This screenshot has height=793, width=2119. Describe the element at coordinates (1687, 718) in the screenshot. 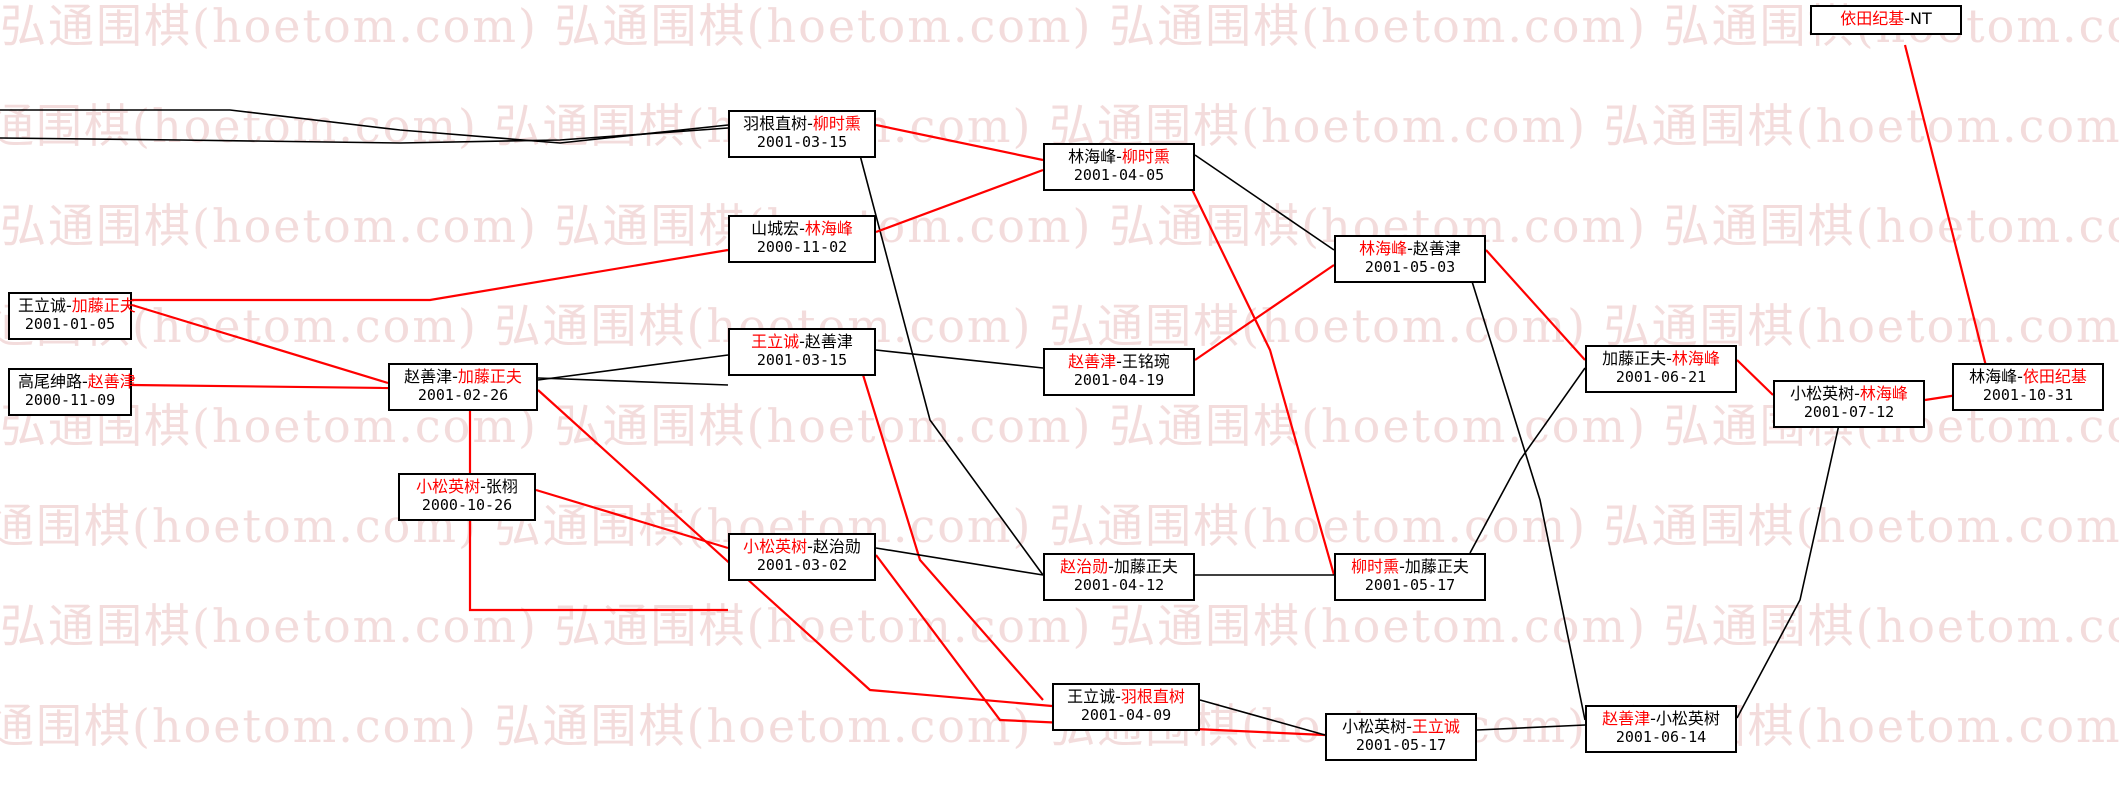

I see `player-right: 小松英树` at that location.